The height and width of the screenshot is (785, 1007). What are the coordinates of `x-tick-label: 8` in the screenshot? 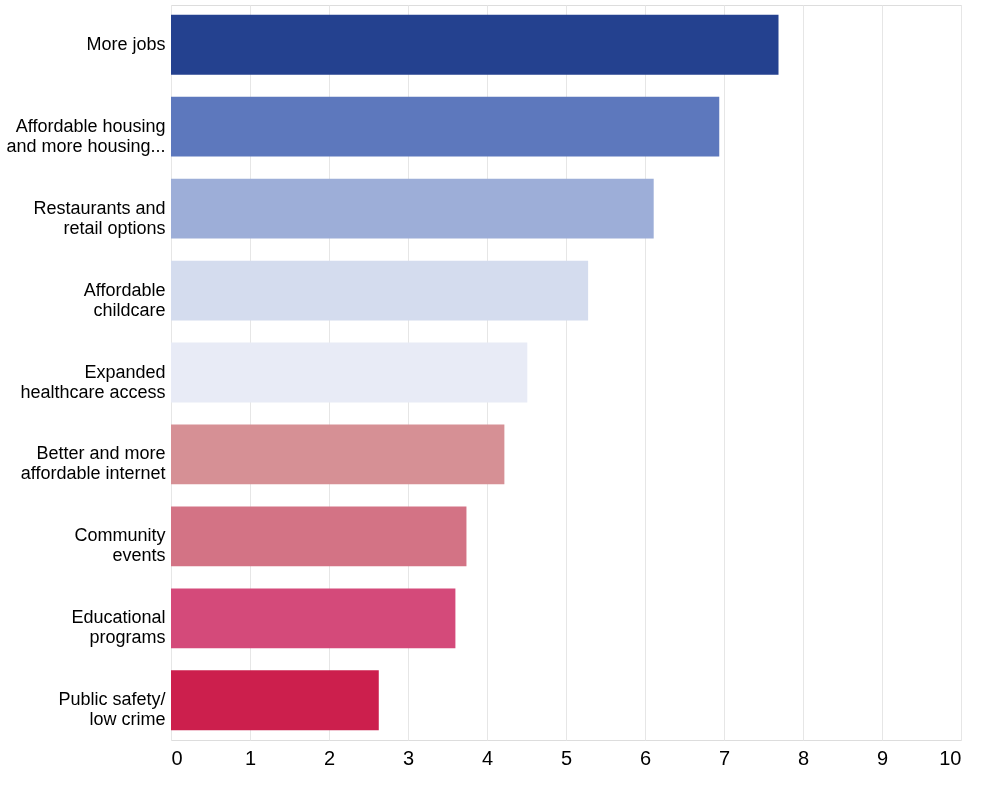 It's located at (803, 757).